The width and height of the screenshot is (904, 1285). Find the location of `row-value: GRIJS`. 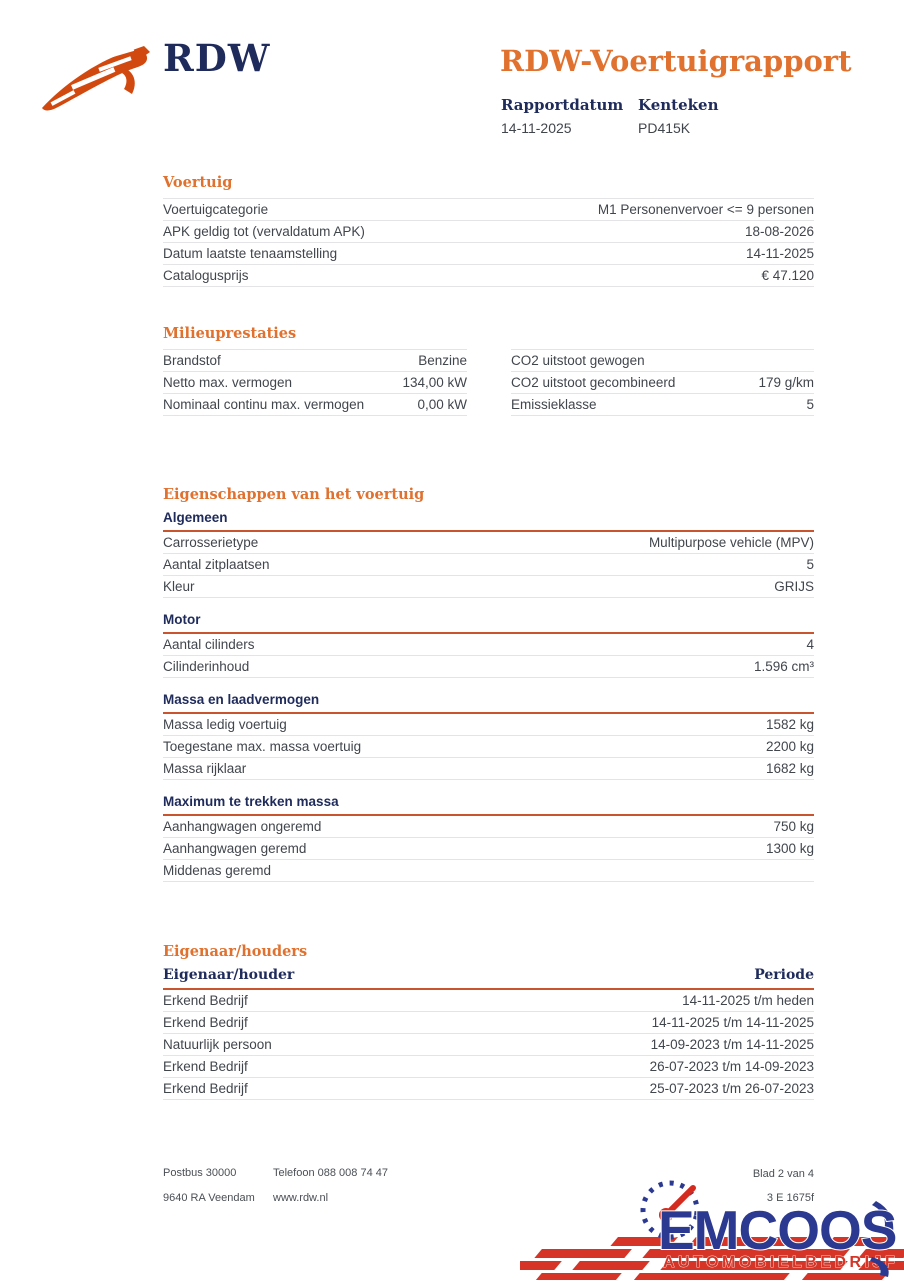

row-value: GRIJS is located at coordinates (794, 586).